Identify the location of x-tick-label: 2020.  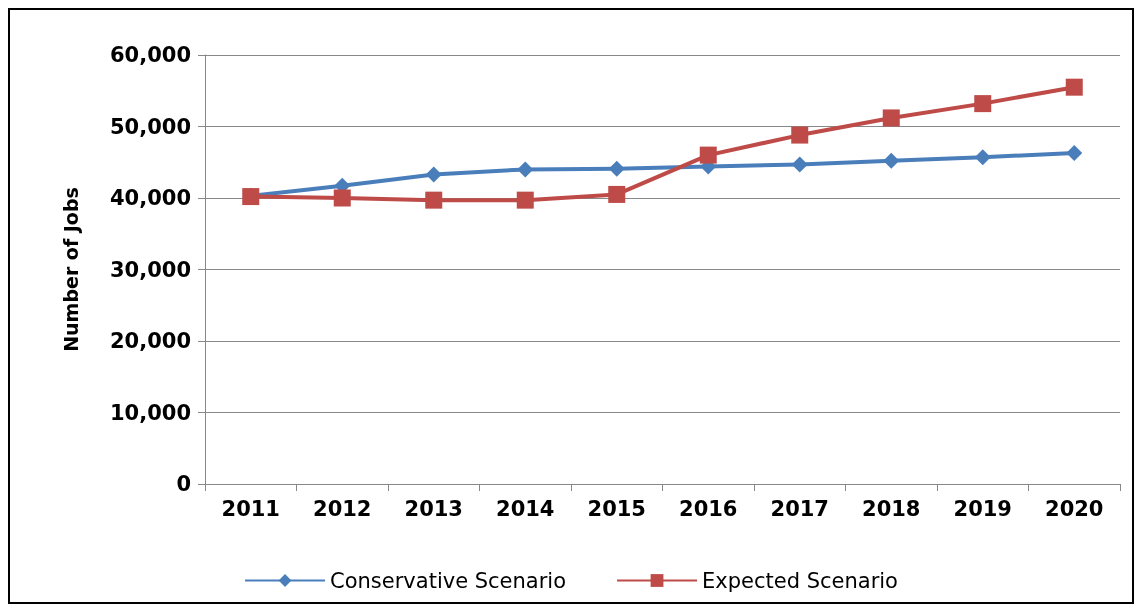
(1074, 508).